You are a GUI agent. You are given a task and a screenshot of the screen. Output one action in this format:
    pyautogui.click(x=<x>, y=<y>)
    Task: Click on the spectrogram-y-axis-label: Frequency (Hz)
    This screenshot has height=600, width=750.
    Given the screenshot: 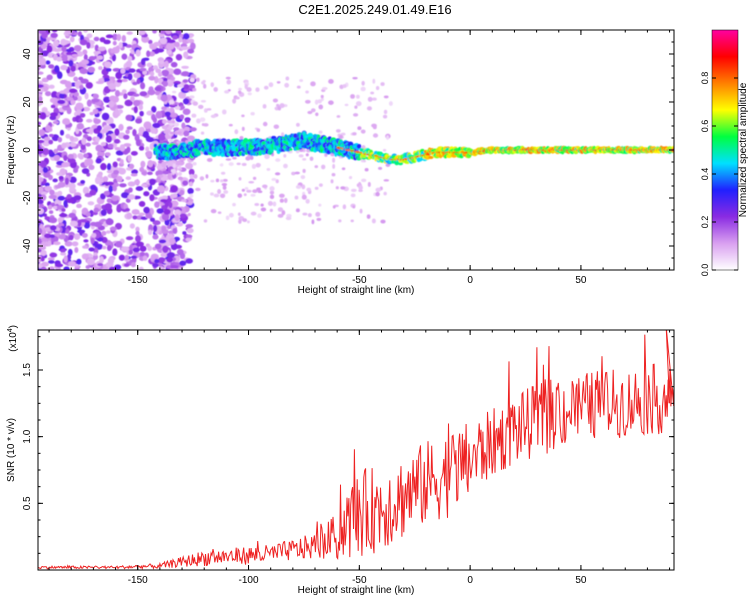 What is the action you would take?
    pyautogui.click(x=11, y=150)
    